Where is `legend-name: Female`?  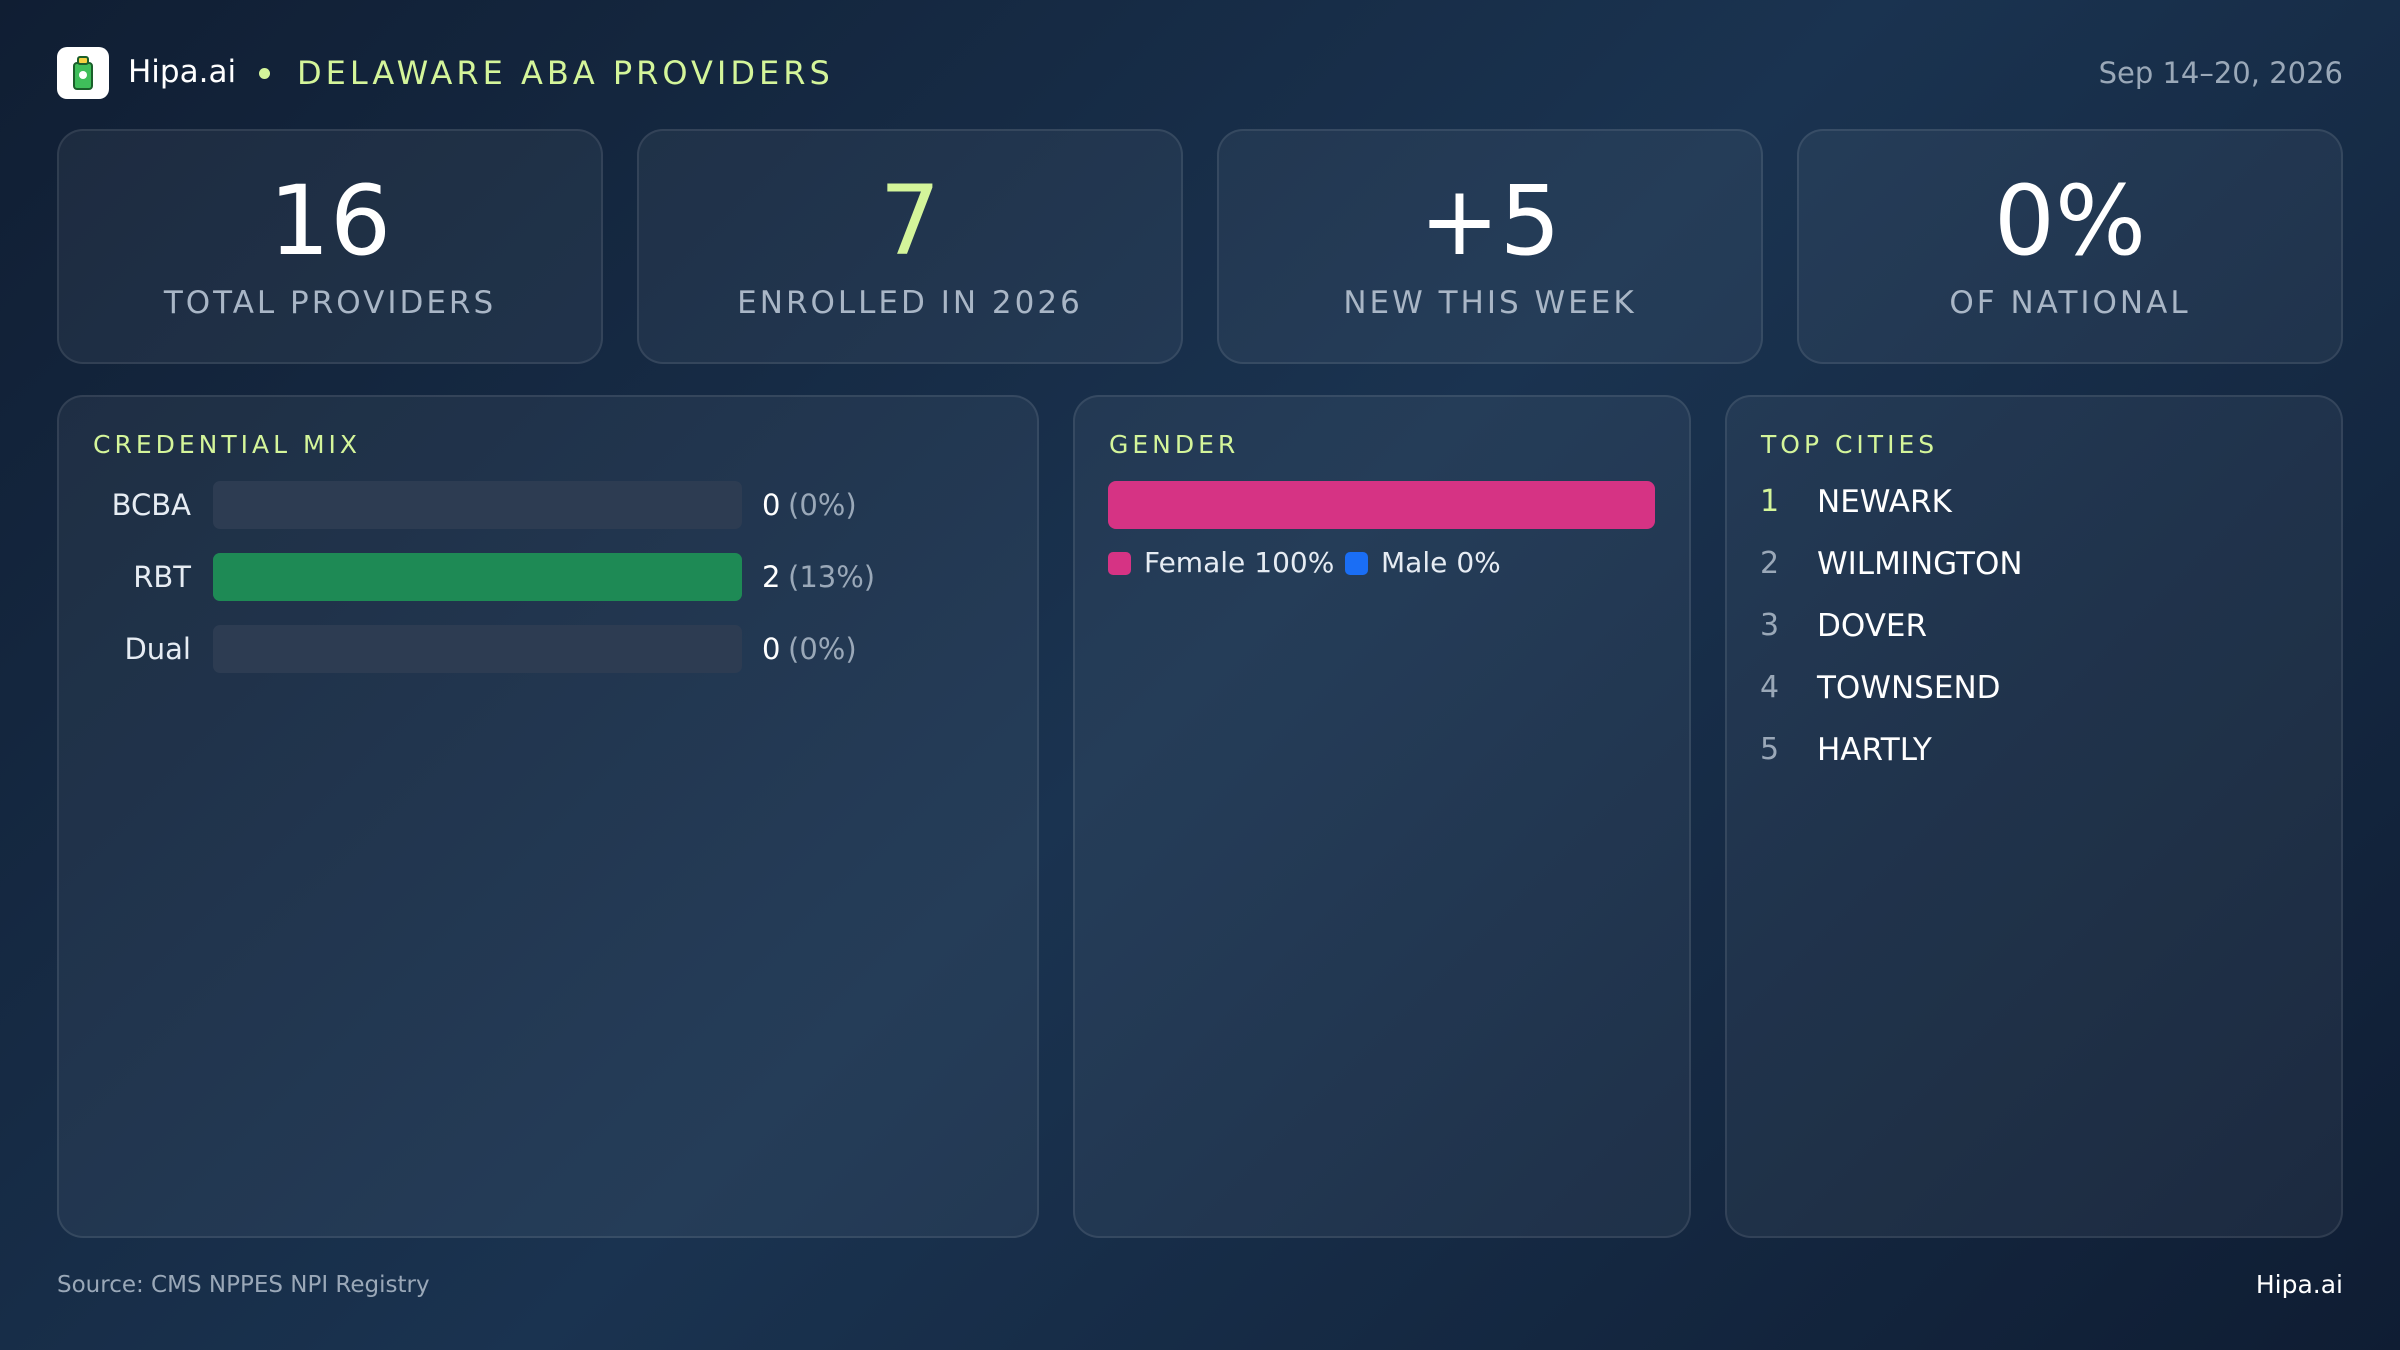
legend-name: Female is located at coordinates (1195, 562).